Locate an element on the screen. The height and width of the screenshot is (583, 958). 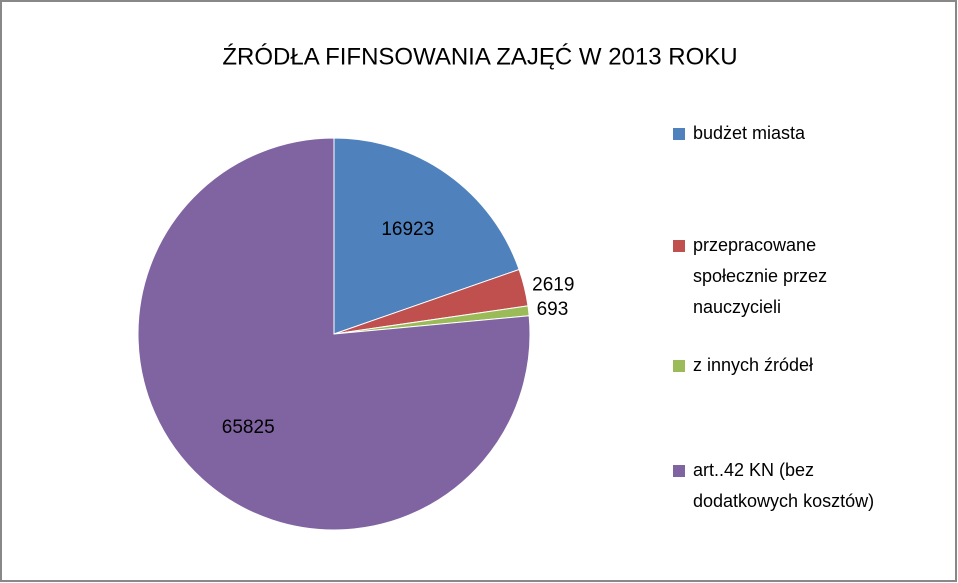
data-label: 693 is located at coordinates (553, 309).